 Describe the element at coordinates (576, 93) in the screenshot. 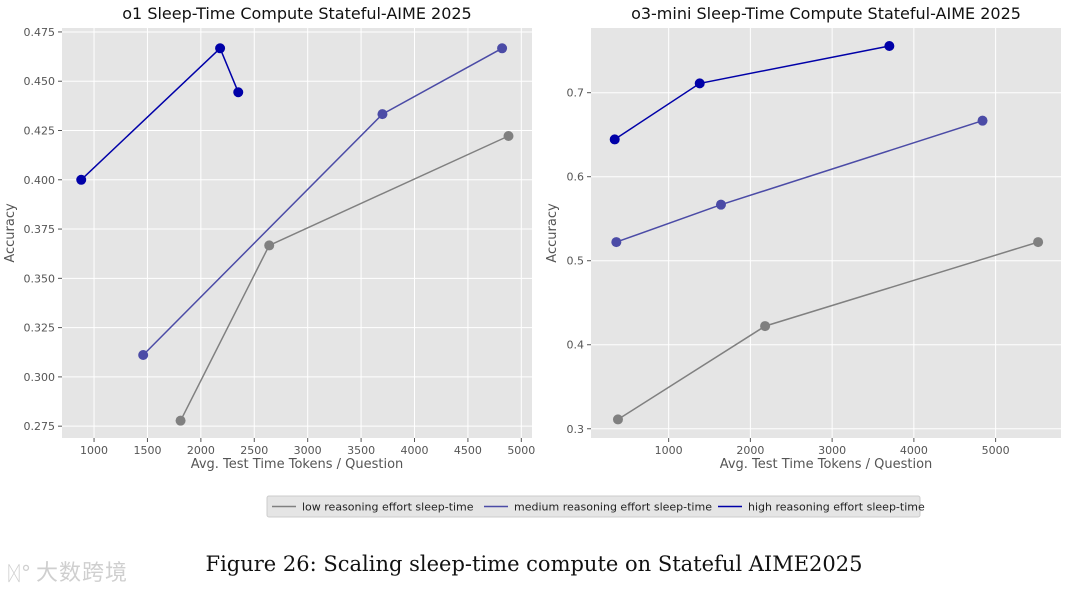

I see `chart2-ytick-label: 0.7` at that location.